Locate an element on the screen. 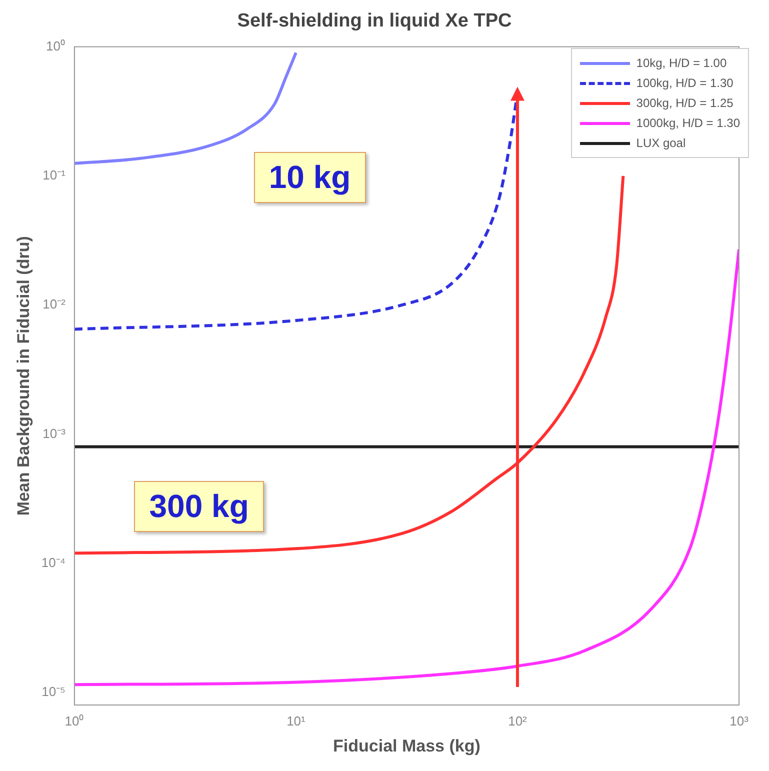 The height and width of the screenshot is (771, 769). y-tick-label: 10⁻³ is located at coordinates (54, 433).